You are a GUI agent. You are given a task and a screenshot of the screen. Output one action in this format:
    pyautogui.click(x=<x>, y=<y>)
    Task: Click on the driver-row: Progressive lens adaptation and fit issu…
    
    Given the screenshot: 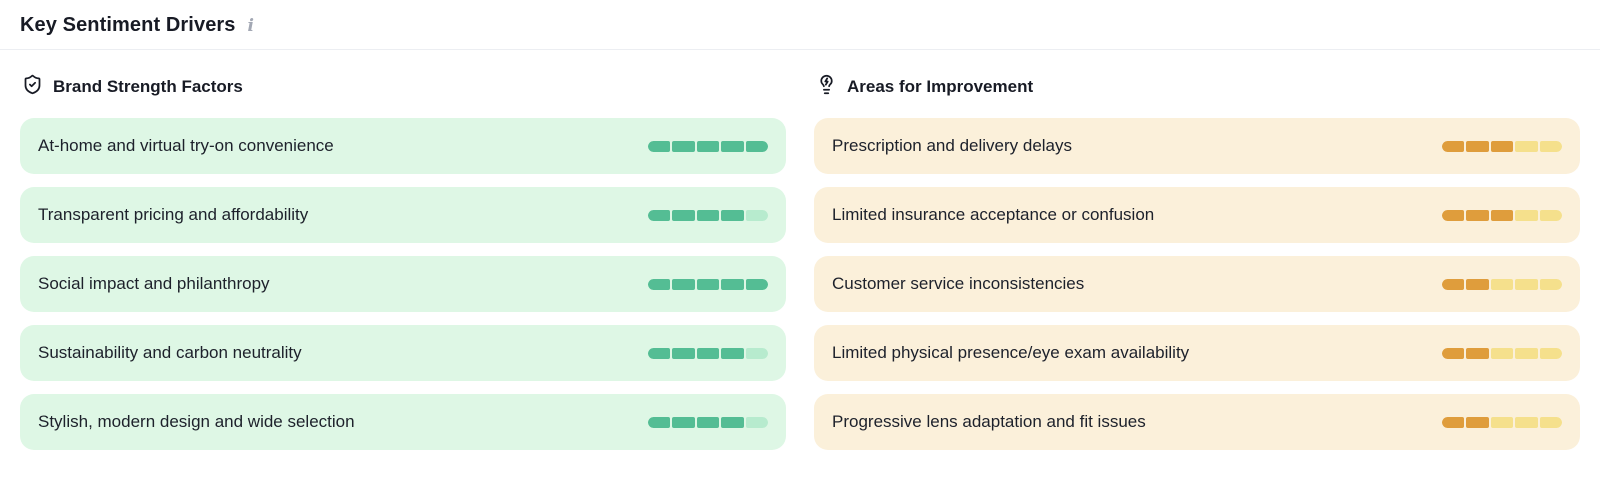 What is the action you would take?
    pyautogui.click(x=1197, y=422)
    